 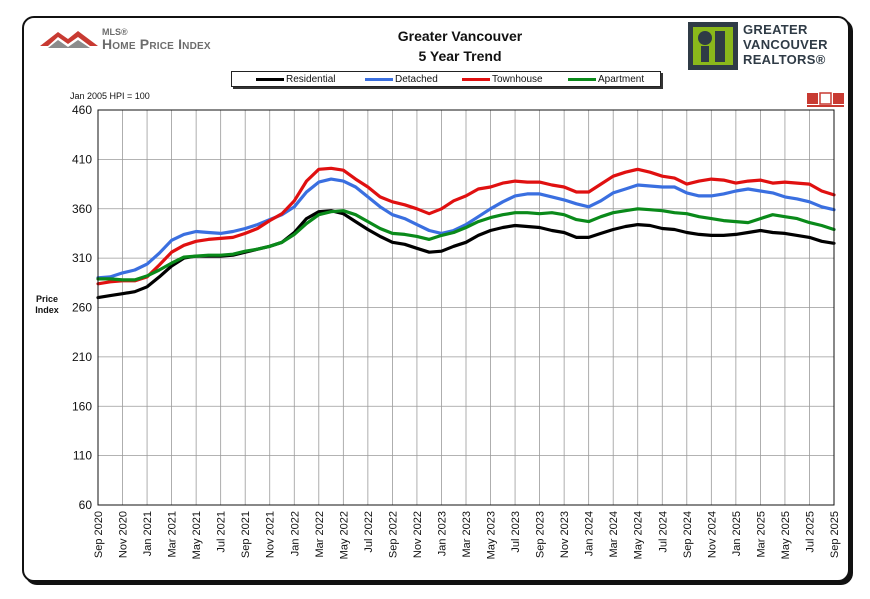 I want to click on y-tick-label-4: 260, so click(x=82, y=308).